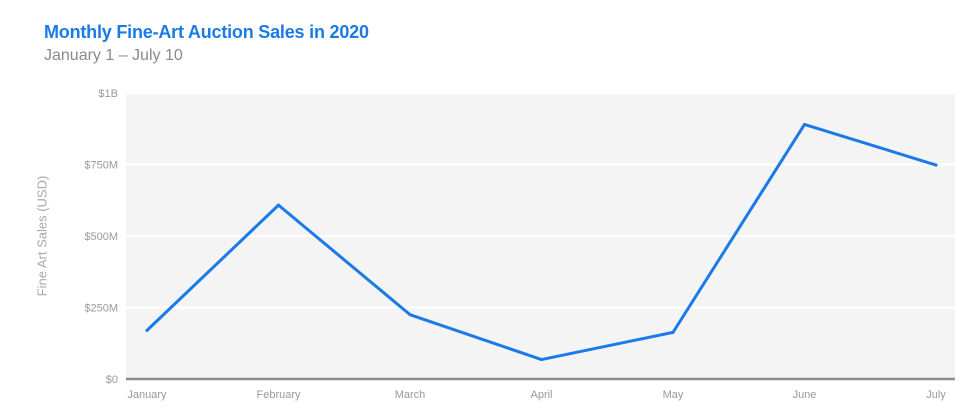 The width and height of the screenshot is (974, 412). Describe the element at coordinates (541, 360) in the screenshot. I see `data-point-april` at that location.